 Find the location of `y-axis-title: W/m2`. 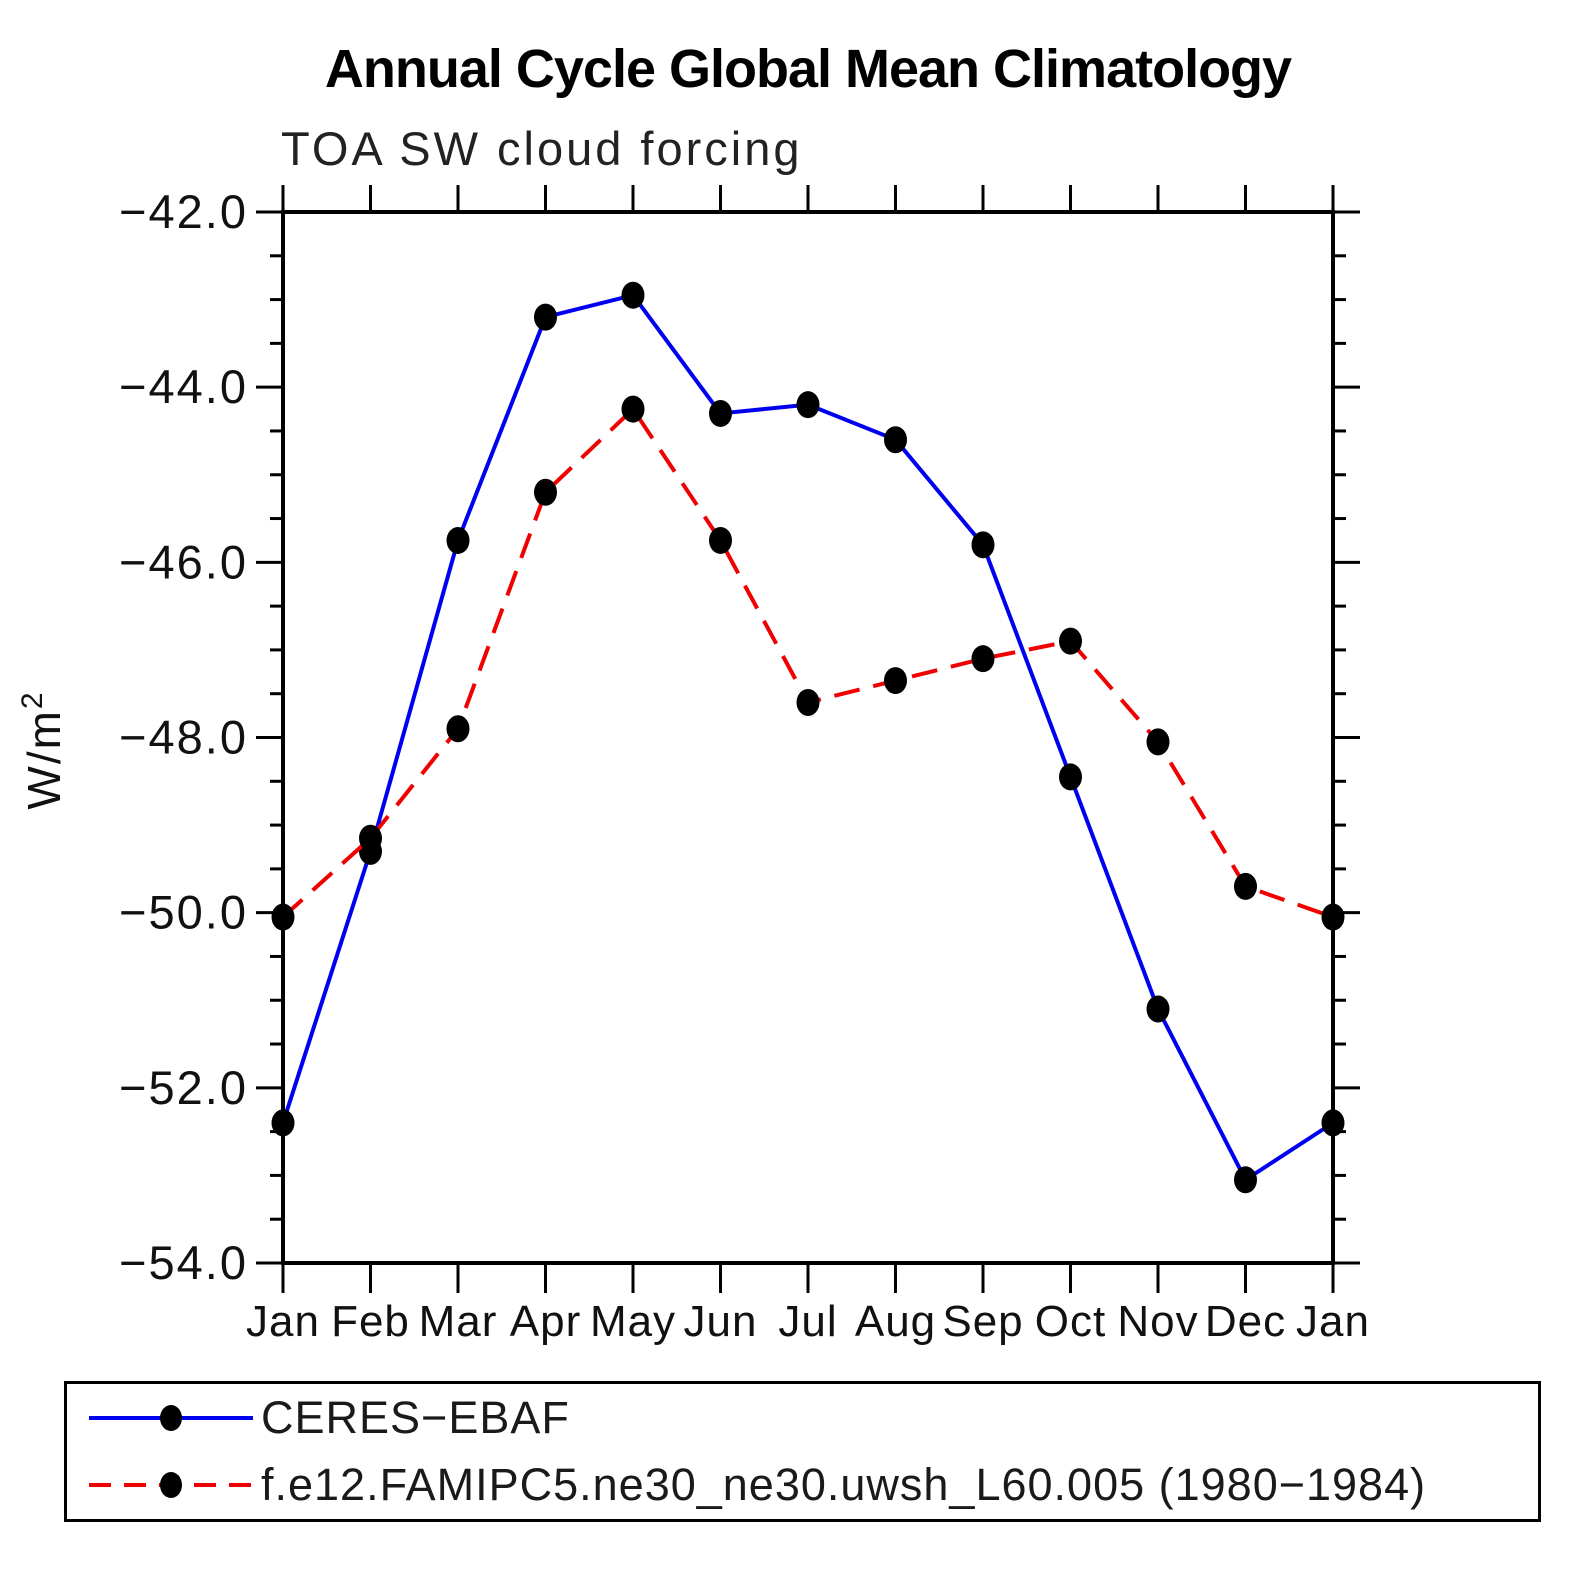

y-axis-title: W/m2 is located at coordinates (43, 749).